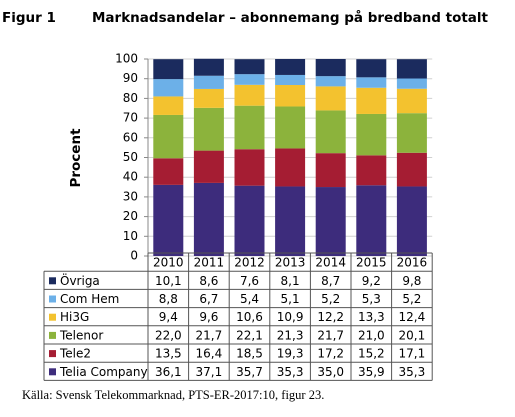 Image resolution: width=515 pixels, height=417 pixels. What do you see at coordinates (130, 118) in the screenshot?
I see `y-tick-label: 70` at bounding box center [130, 118].